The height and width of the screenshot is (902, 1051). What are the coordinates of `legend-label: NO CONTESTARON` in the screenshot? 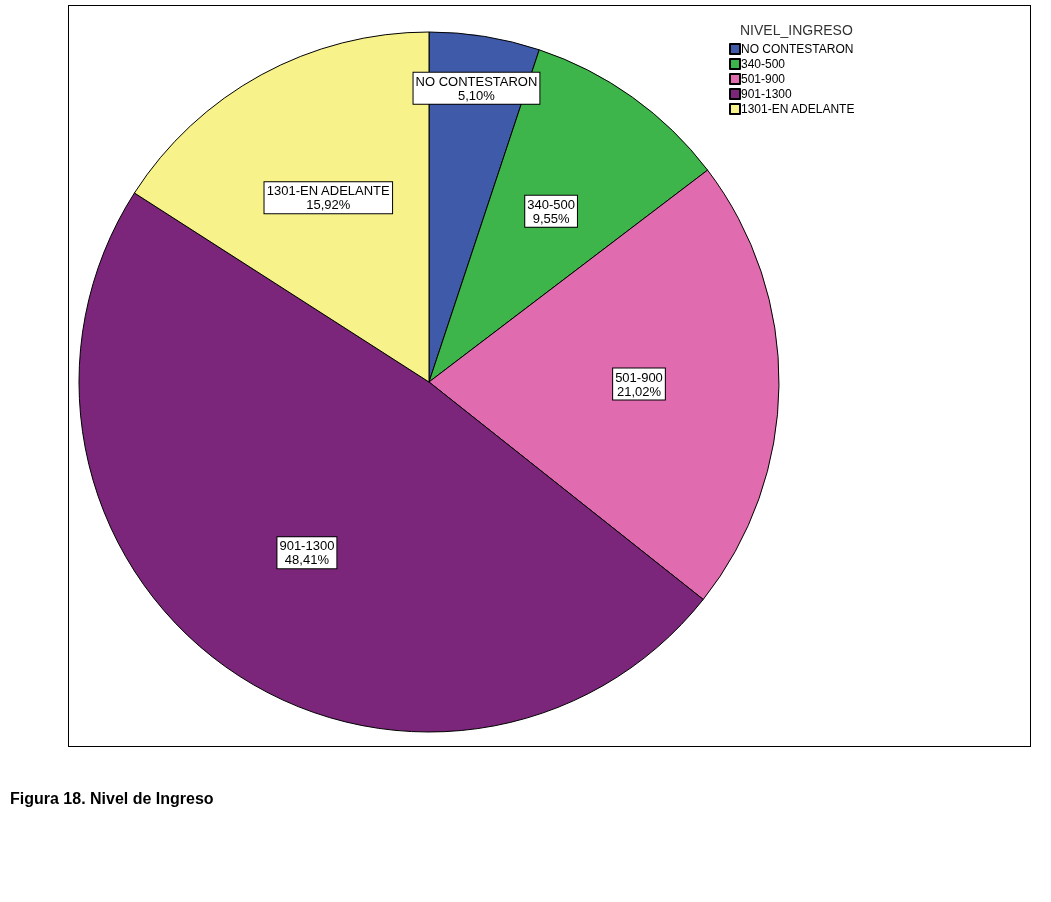 It's located at (797, 49).